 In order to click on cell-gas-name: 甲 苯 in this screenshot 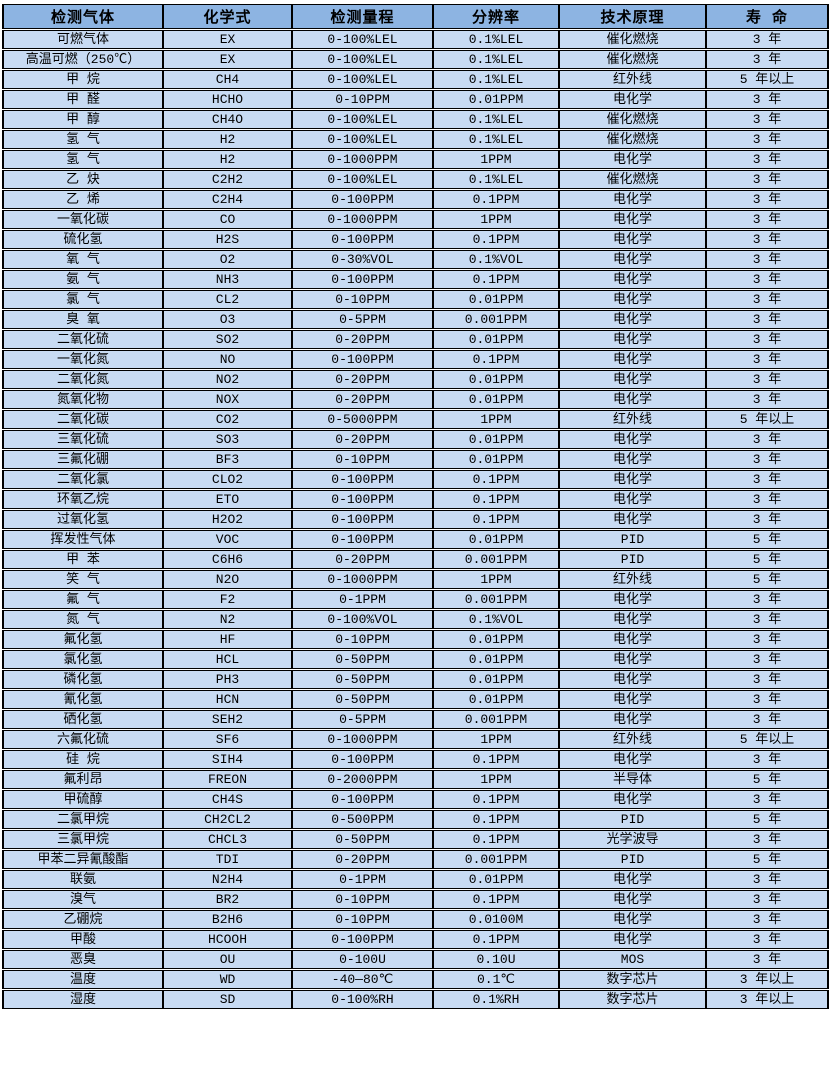, I will do `click(82, 559)`.